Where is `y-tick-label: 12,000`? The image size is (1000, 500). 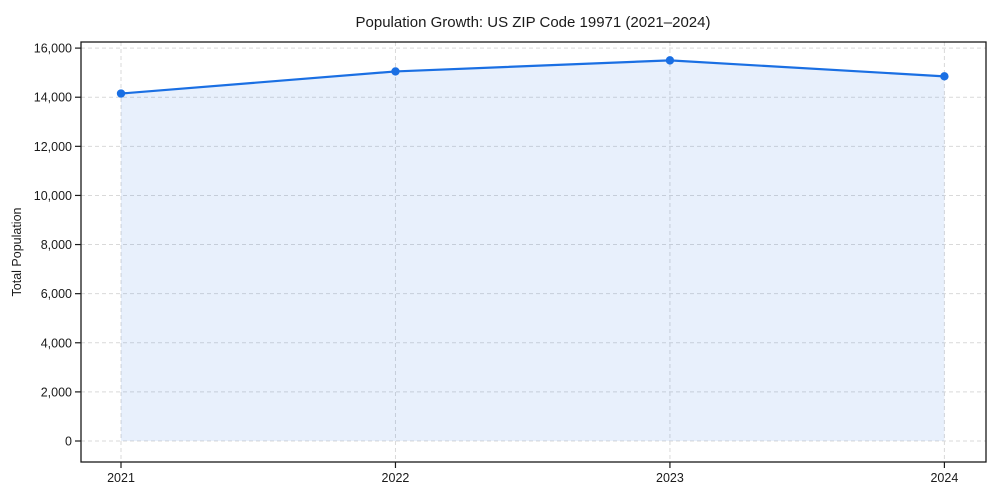
y-tick-label: 12,000 is located at coordinates (53, 147).